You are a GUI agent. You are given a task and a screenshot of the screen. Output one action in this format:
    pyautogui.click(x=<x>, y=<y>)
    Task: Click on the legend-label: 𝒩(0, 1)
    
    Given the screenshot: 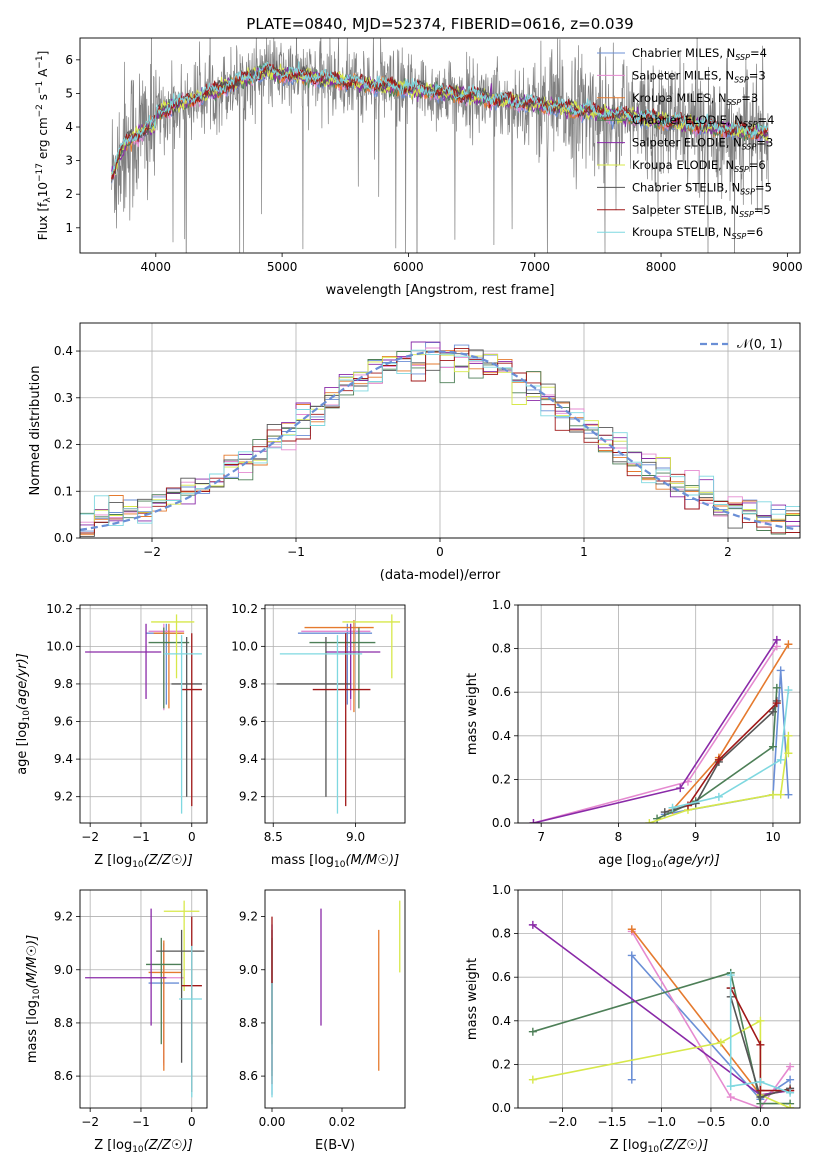 What is the action you would take?
    pyautogui.click(x=760, y=343)
    